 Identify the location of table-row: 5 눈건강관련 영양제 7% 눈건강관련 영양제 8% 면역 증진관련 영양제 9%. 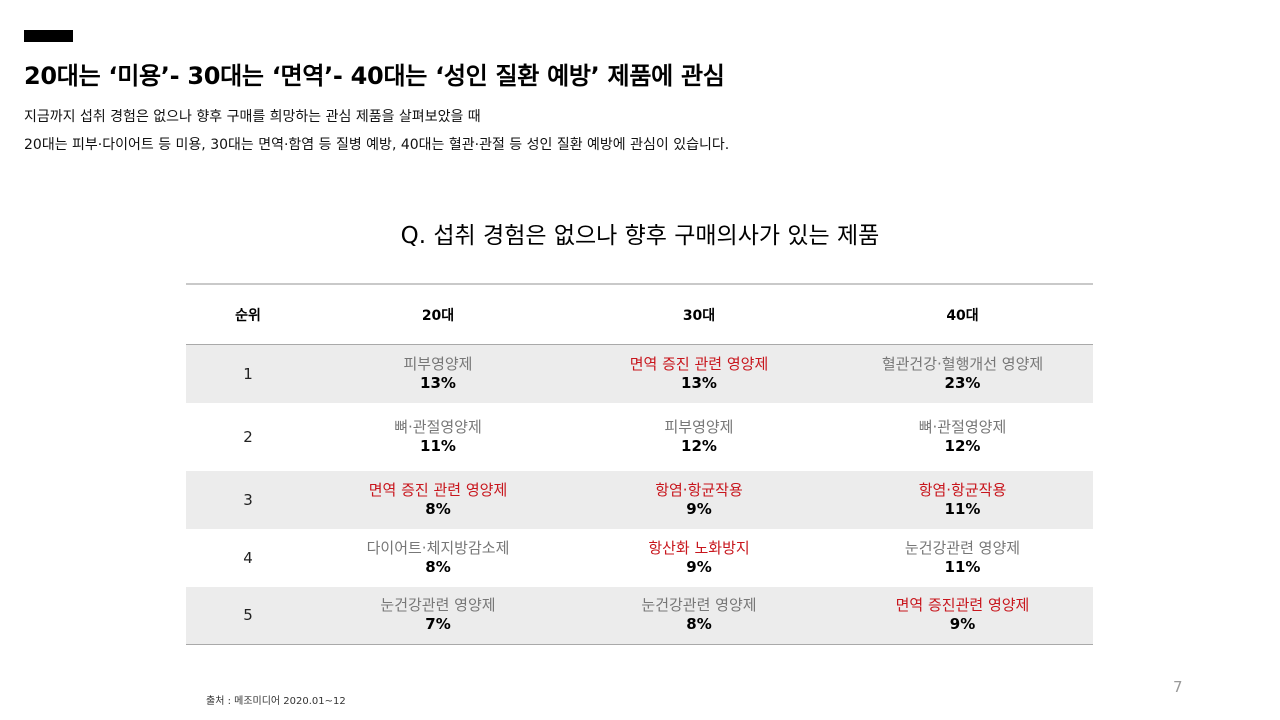
(639, 615).